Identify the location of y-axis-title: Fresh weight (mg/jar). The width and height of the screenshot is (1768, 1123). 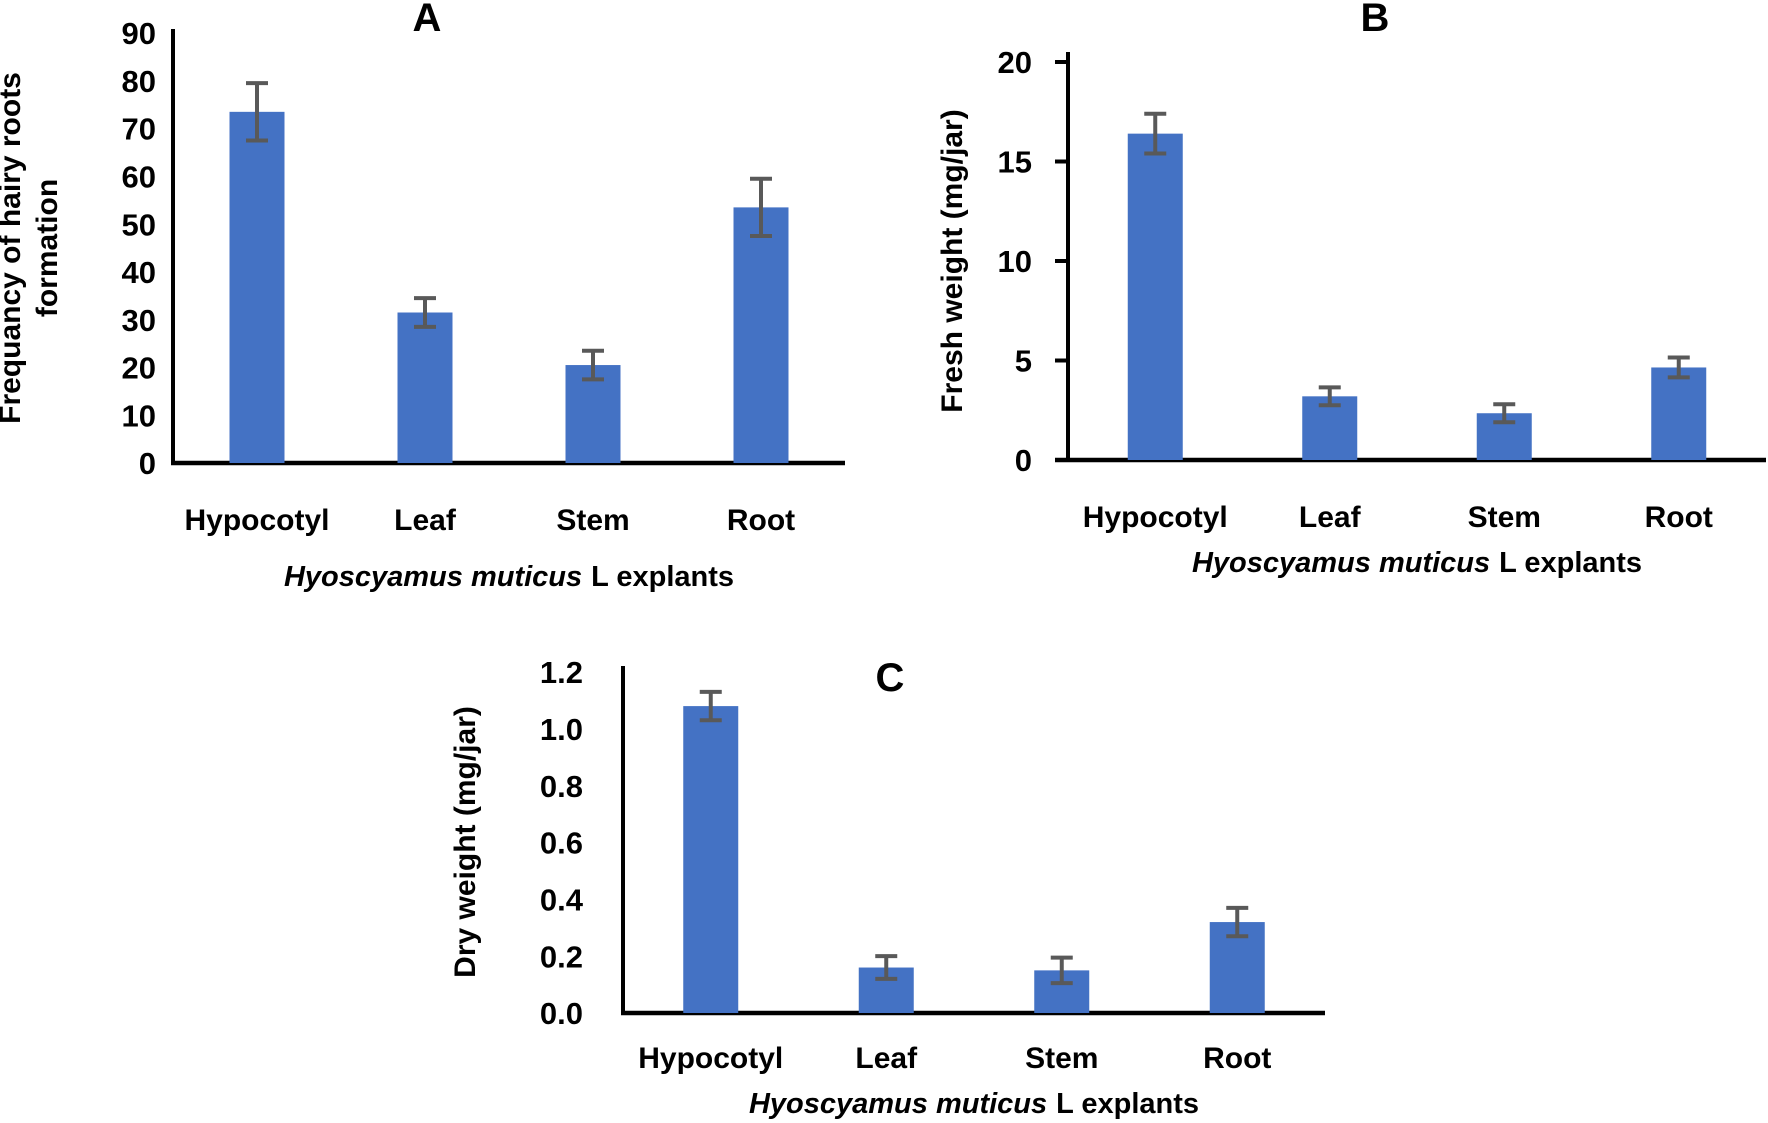
(952, 260).